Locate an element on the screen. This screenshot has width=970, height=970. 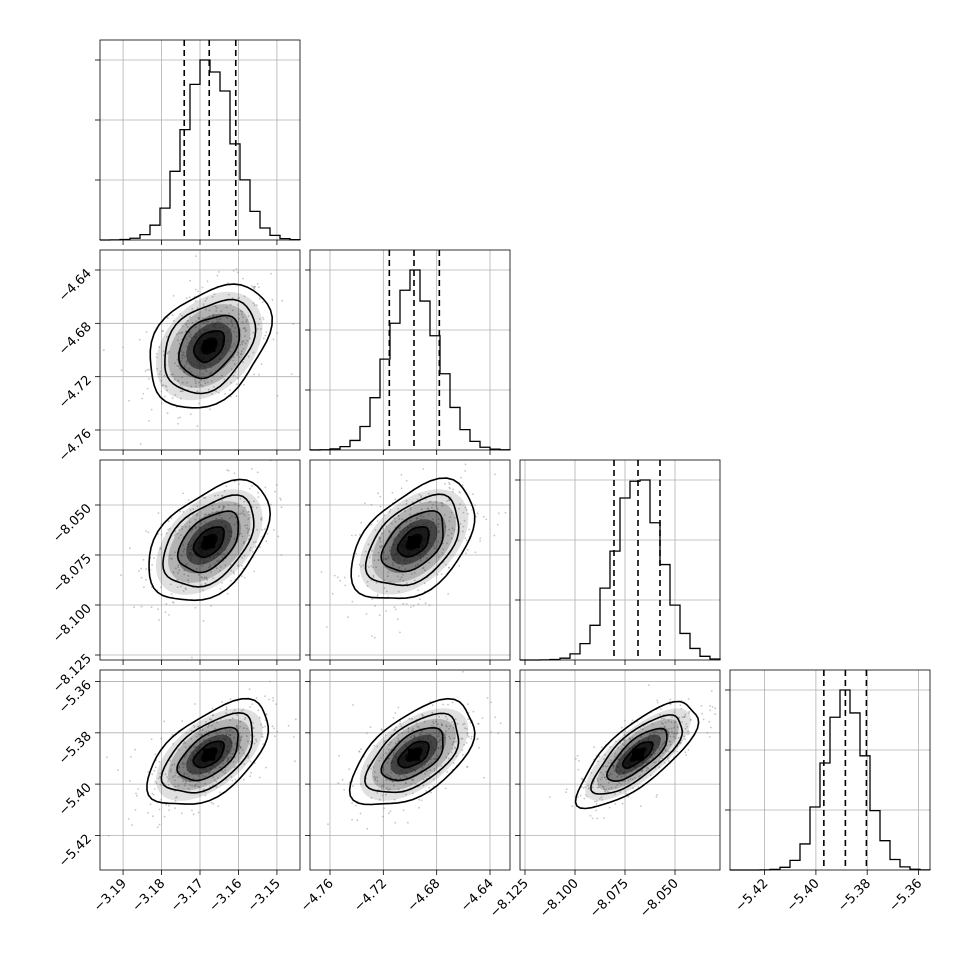
density-peak is located at coordinates (638, 754).